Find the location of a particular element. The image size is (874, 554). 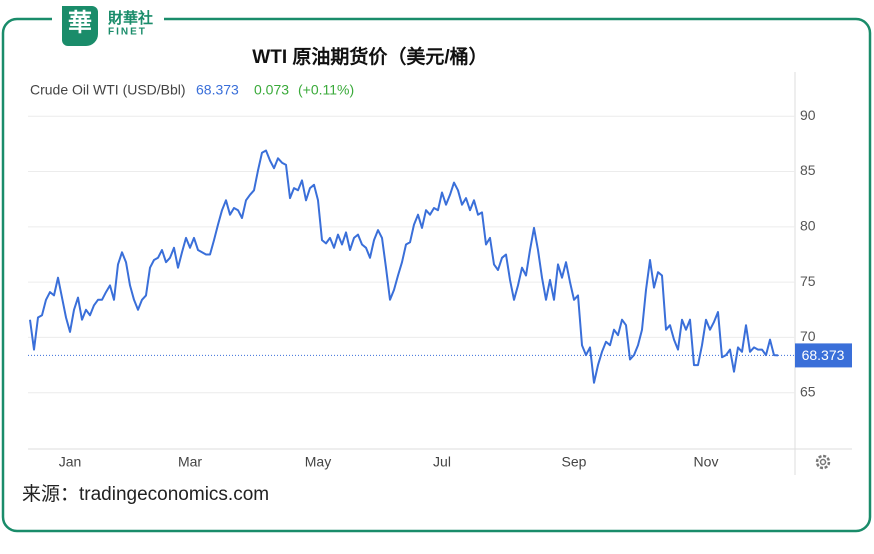

settings-icon is located at coordinates (823, 462).